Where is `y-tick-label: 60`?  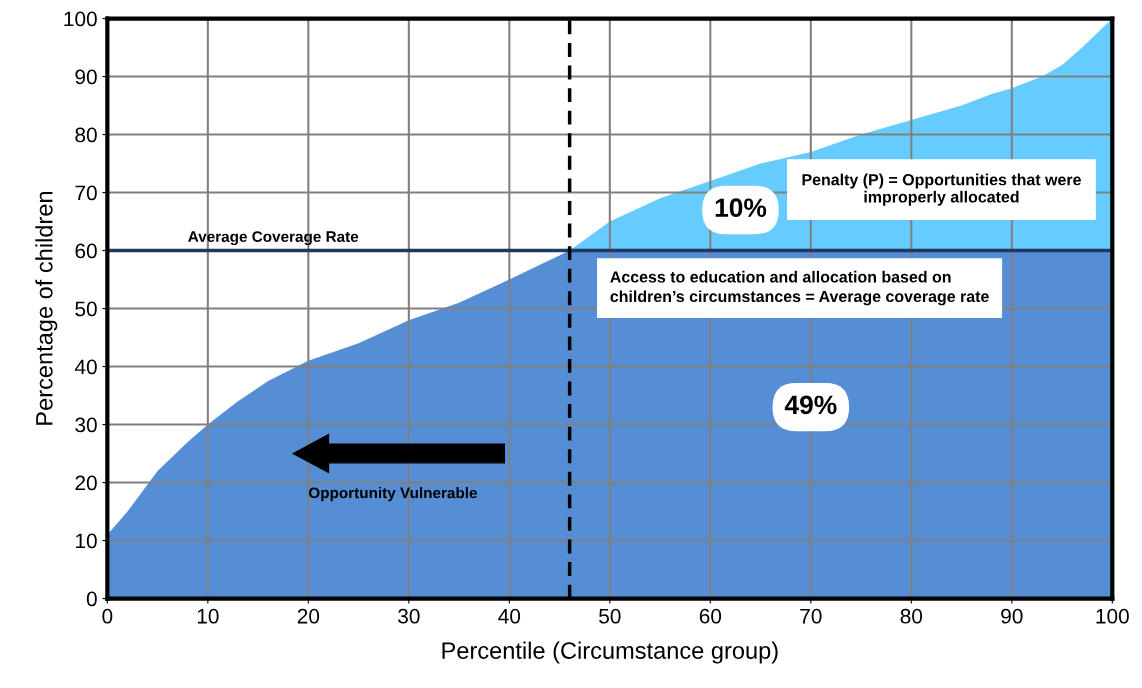 y-tick-label: 60 is located at coordinates (86, 251).